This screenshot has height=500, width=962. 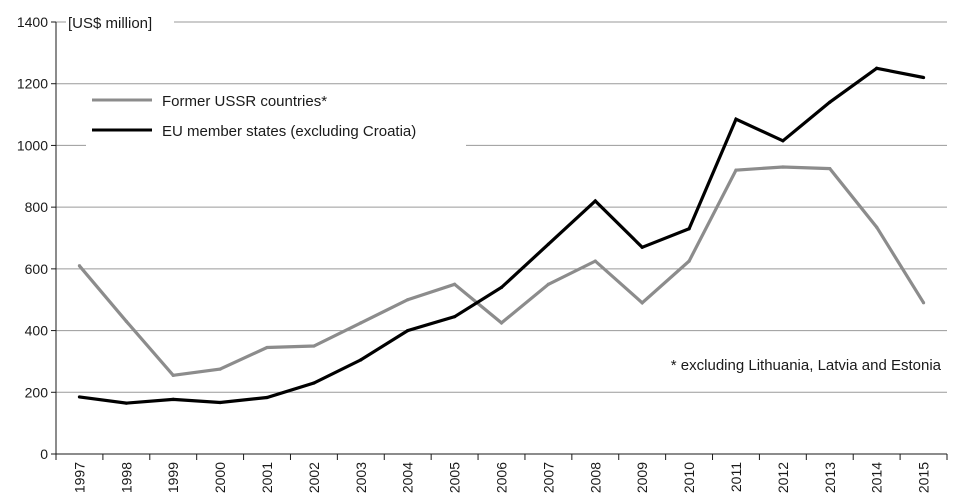 I want to click on data-point-0-2010, so click(x=689, y=261).